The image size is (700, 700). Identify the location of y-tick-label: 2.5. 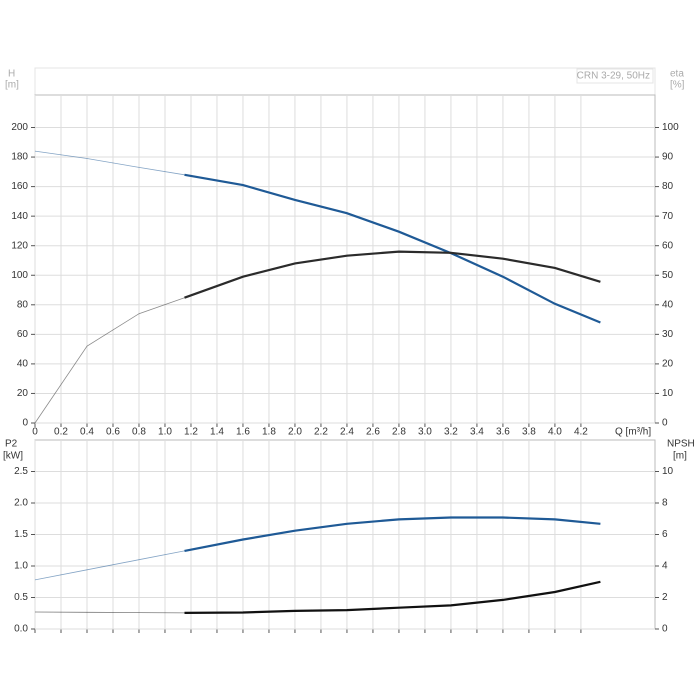
(21, 471).